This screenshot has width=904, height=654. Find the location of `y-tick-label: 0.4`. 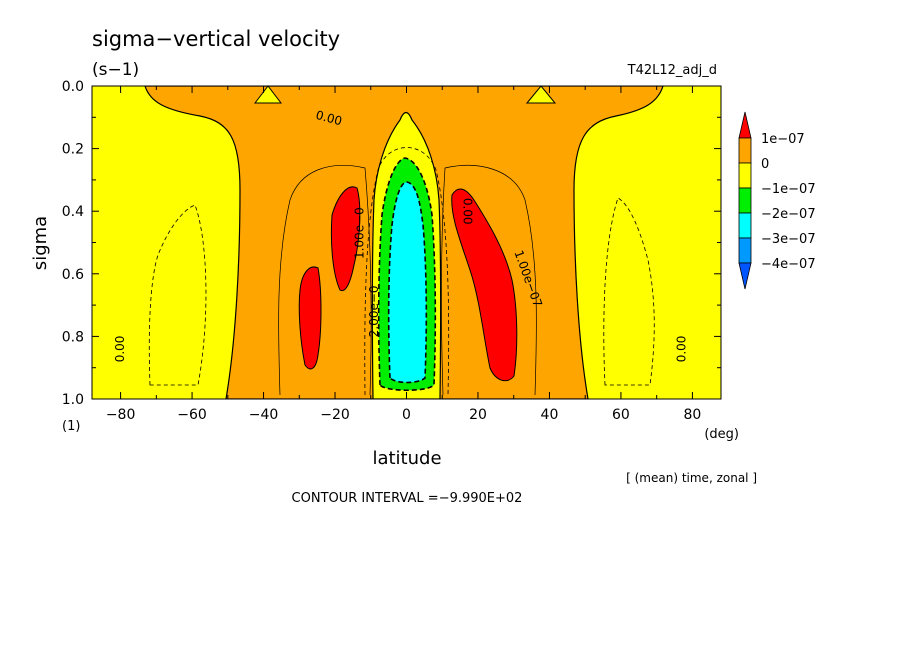

y-tick-label: 0.4 is located at coordinates (73, 212).